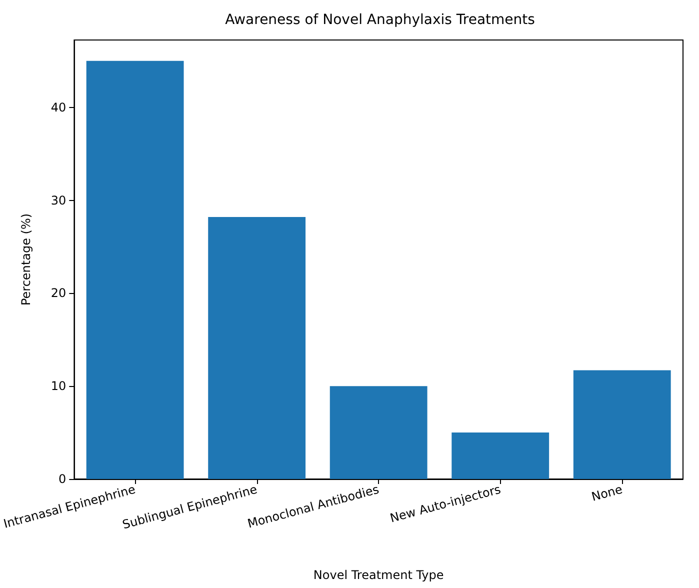 The image size is (699, 588). What do you see at coordinates (62, 479) in the screenshot?
I see `y-tick-label: 0` at bounding box center [62, 479].